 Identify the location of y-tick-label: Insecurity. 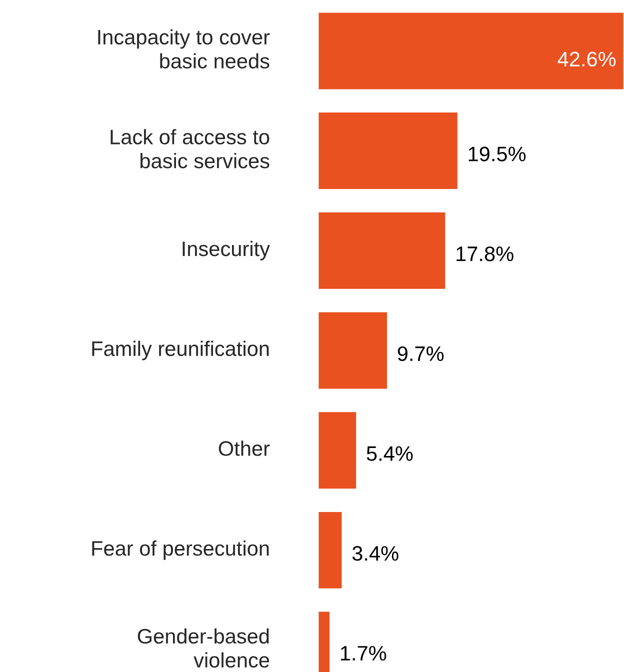
(226, 250).